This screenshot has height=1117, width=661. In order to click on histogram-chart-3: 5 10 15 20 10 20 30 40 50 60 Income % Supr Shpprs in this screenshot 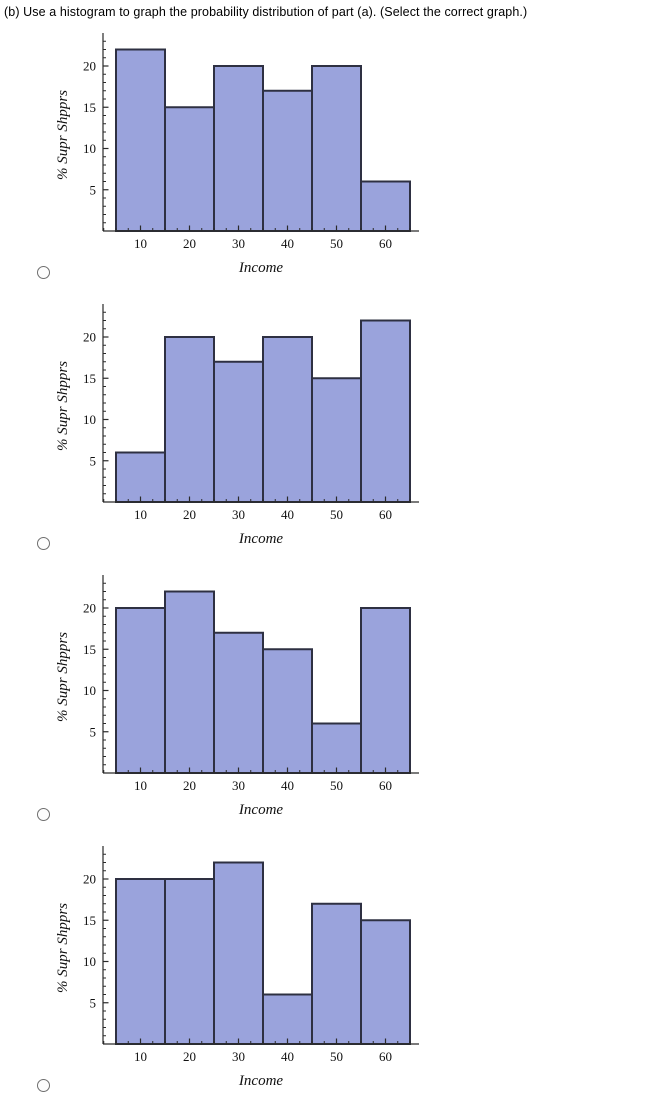, I will do `click(237, 696)`.